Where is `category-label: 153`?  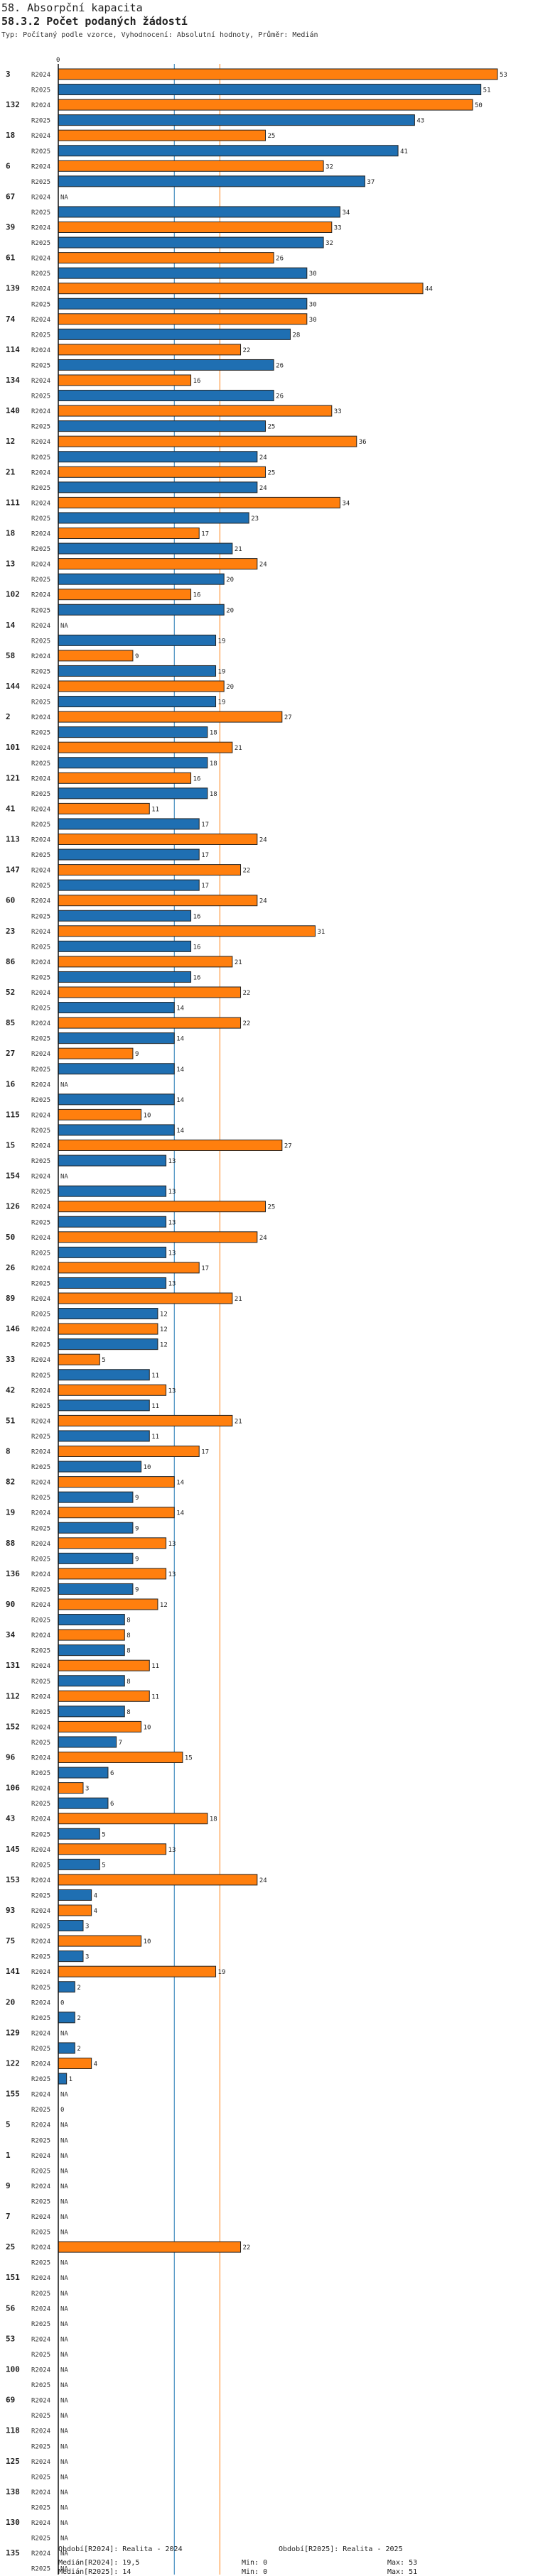
category-label: 153 is located at coordinates (13, 1879).